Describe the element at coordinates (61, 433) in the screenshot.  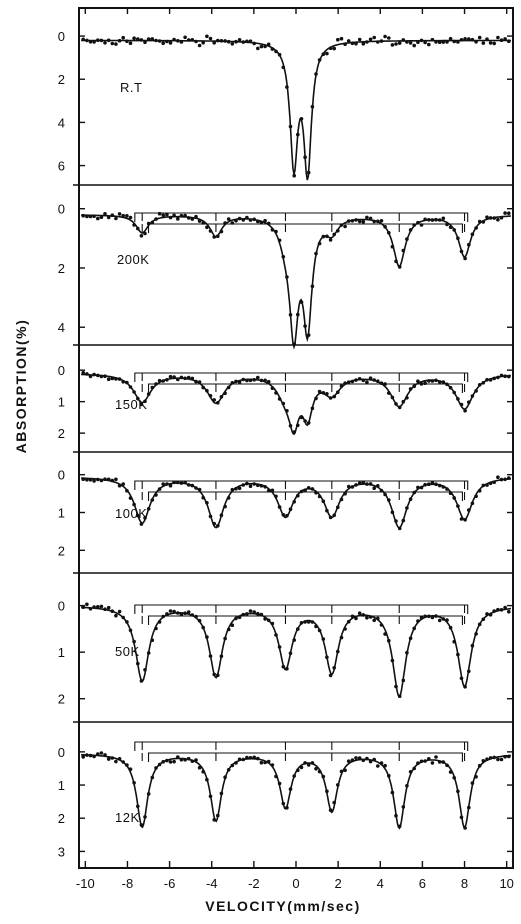
I see `y-tick-label: 2` at that location.